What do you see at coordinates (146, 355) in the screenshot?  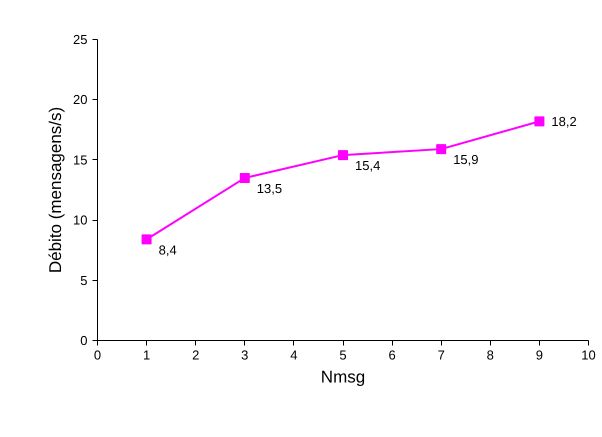 I see `x-tick-label: 1` at bounding box center [146, 355].